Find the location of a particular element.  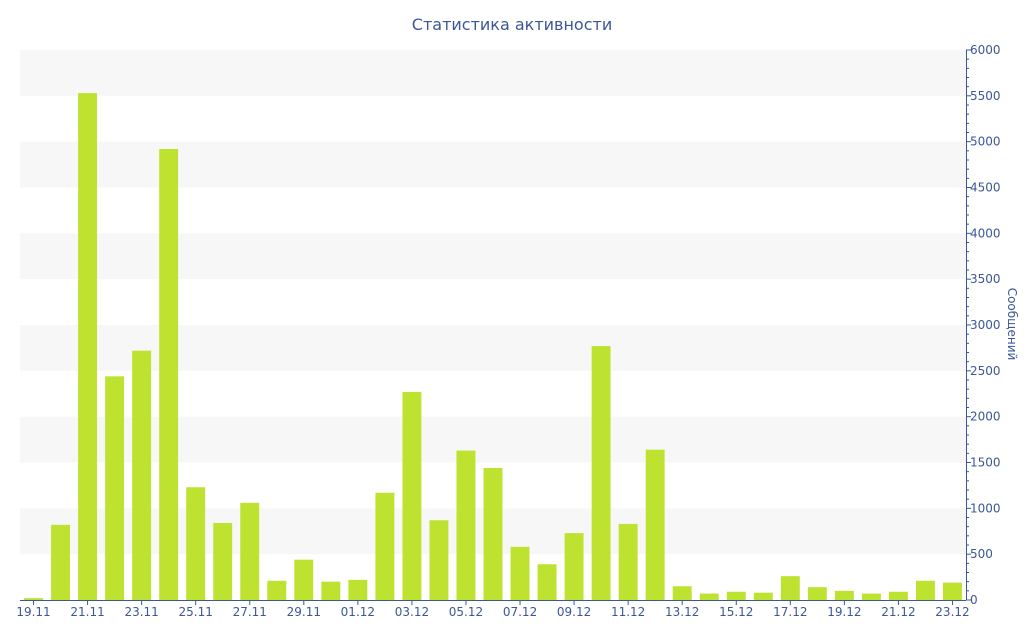

x-tick-label: 19.12 is located at coordinates (844, 612).